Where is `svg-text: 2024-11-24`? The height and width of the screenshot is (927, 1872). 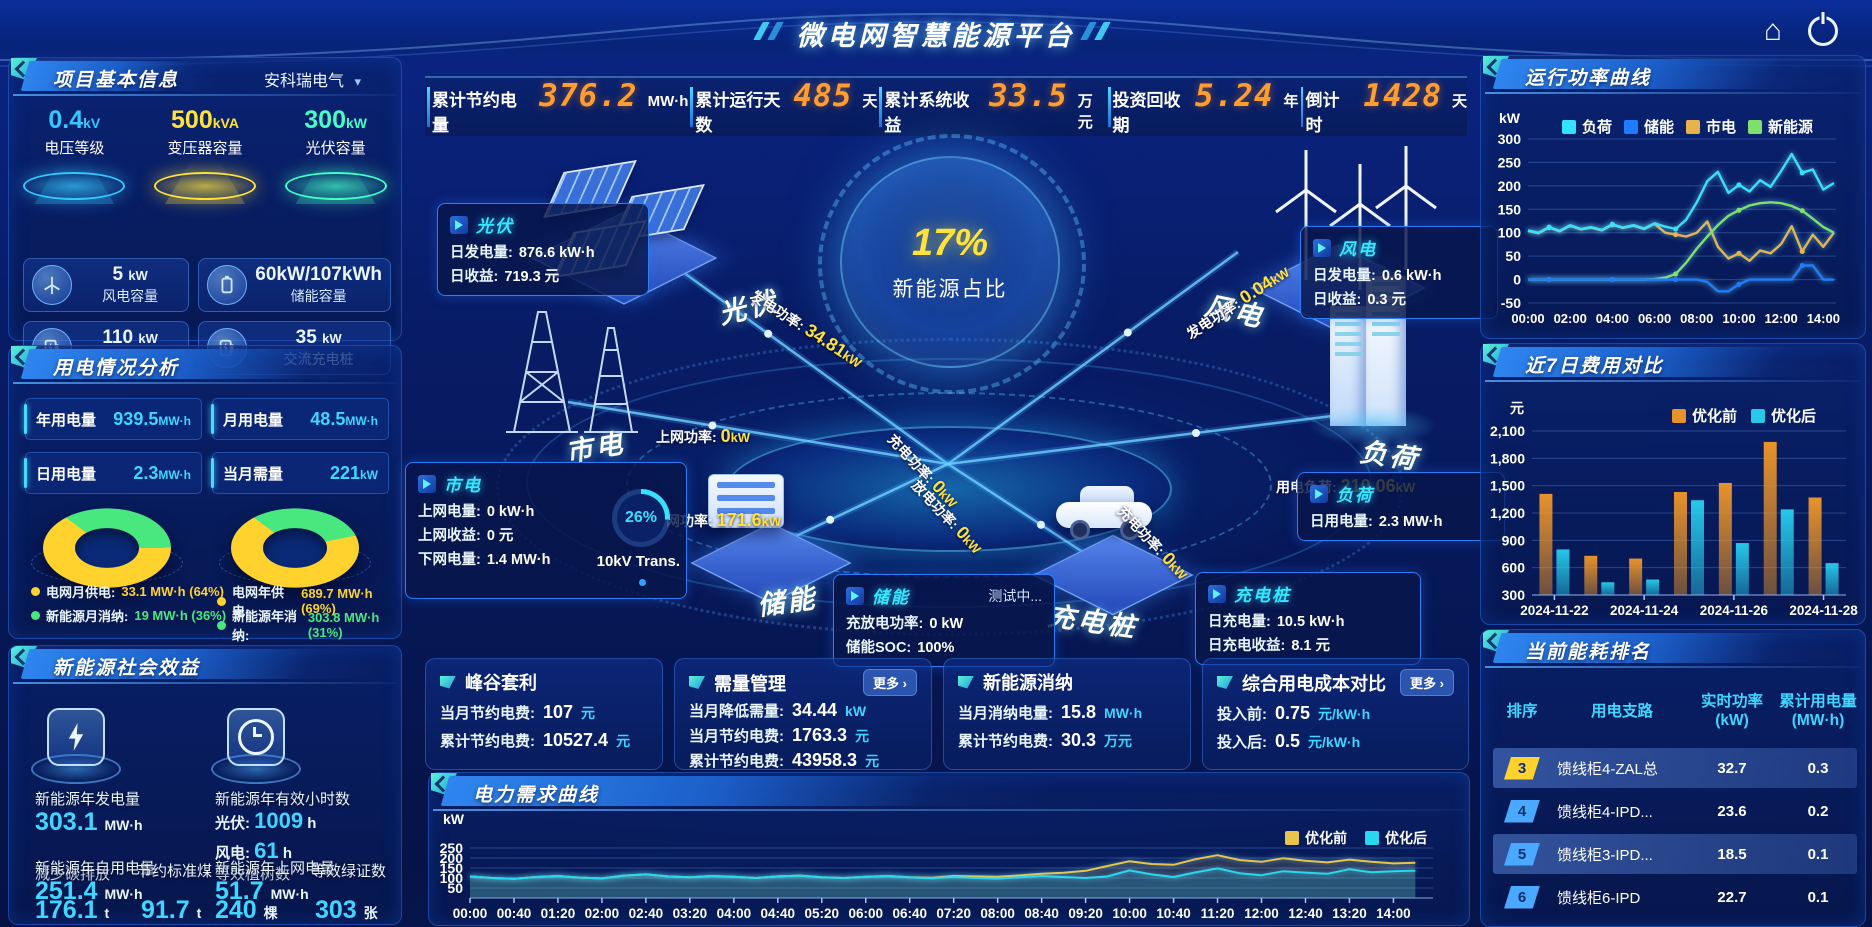 svg-text: 2024-11-24 is located at coordinates (1644, 610).